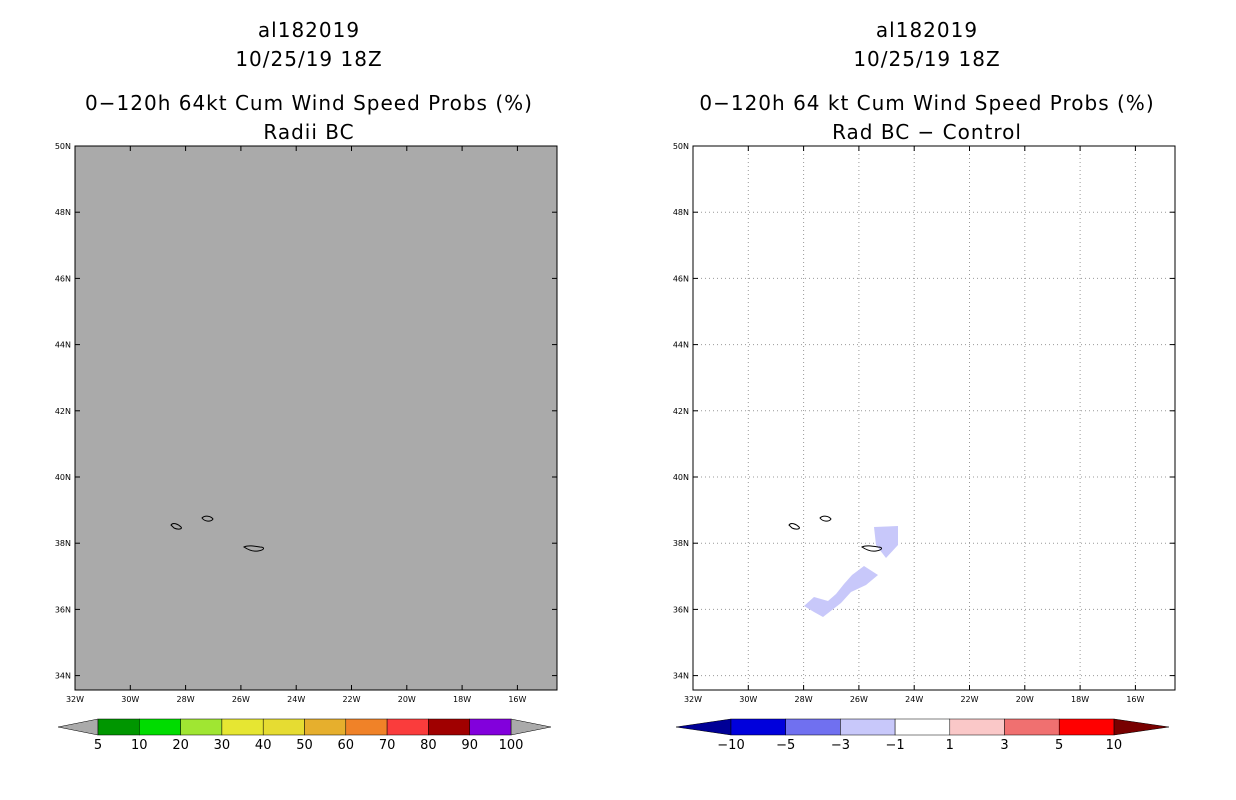 This screenshot has width=1236, height=800. Describe the element at coordinates (1114, 745) in the screenshot. I see `right-colorbar-label: 10` at that location.